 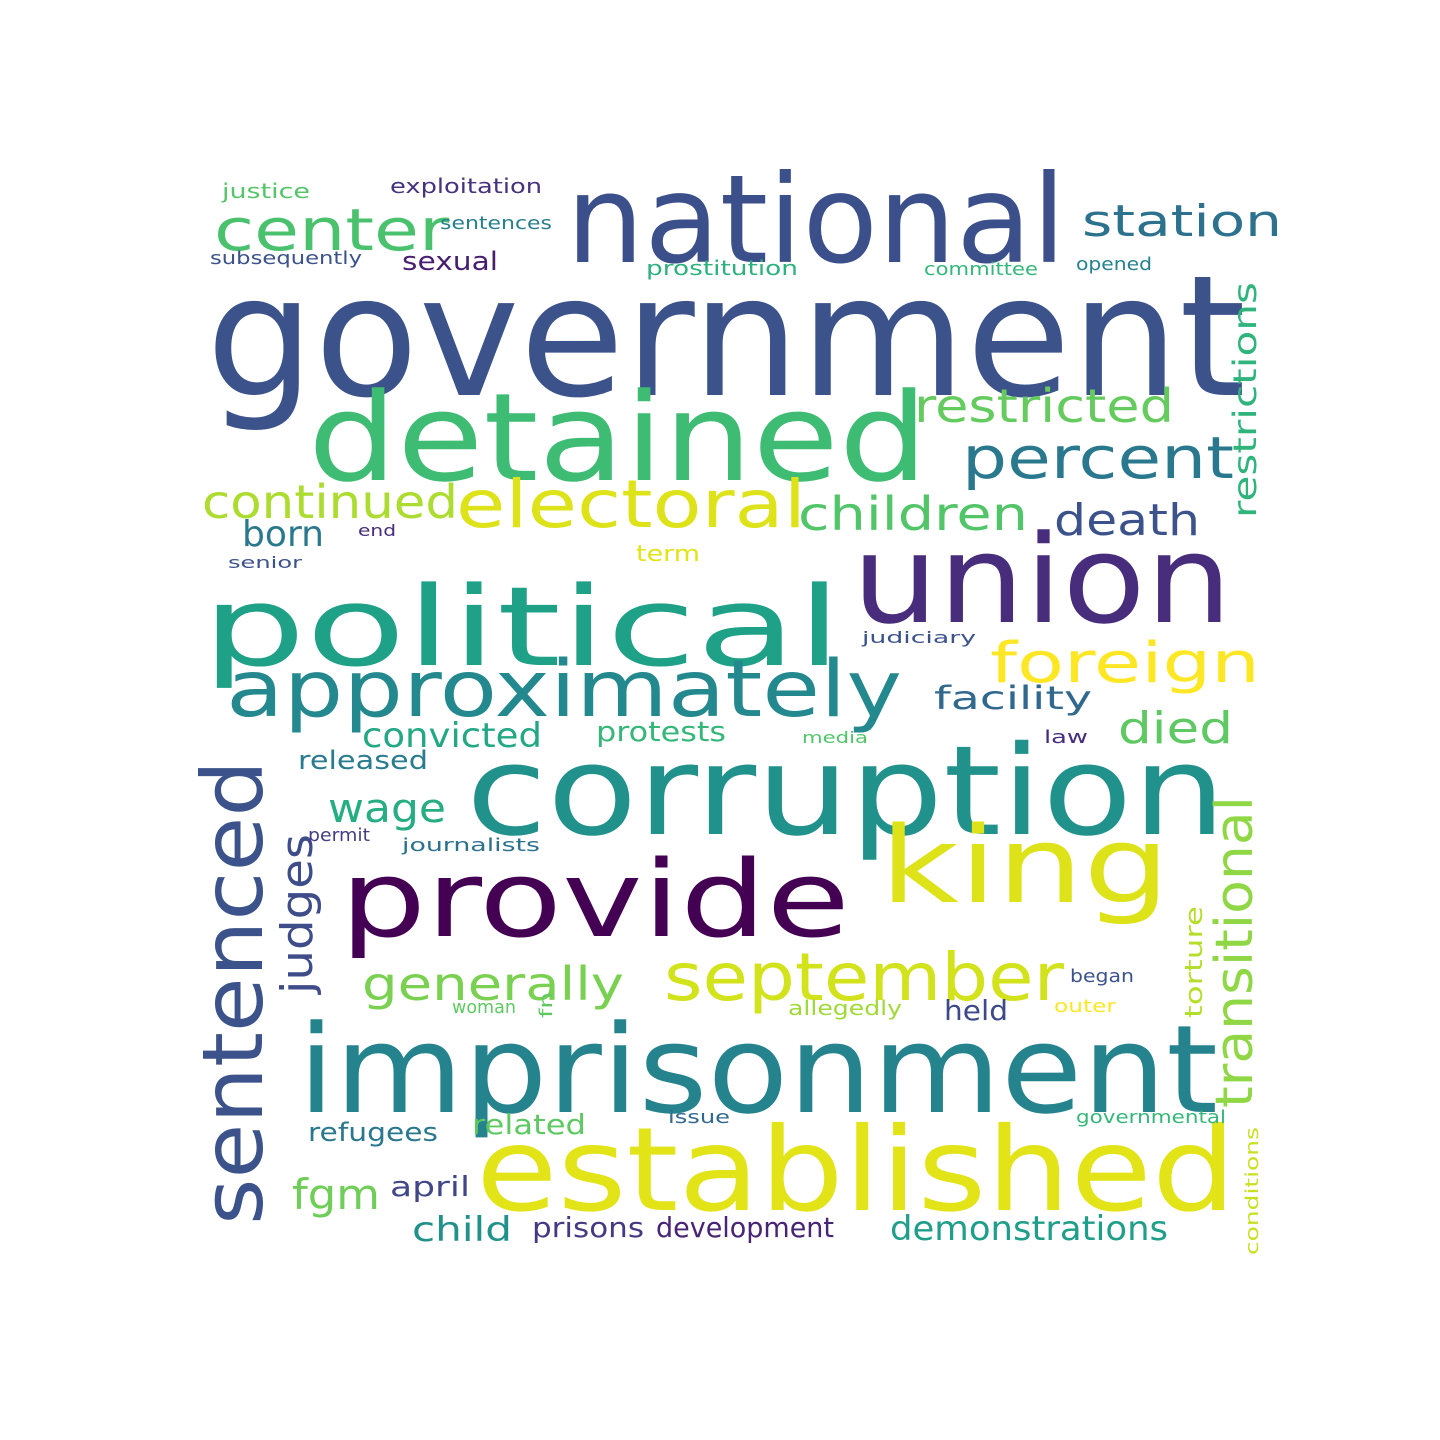 What do you see at coordinates (726, 337) in the screenshot?
I see `word-government: government` at bounding box center [726, 337].